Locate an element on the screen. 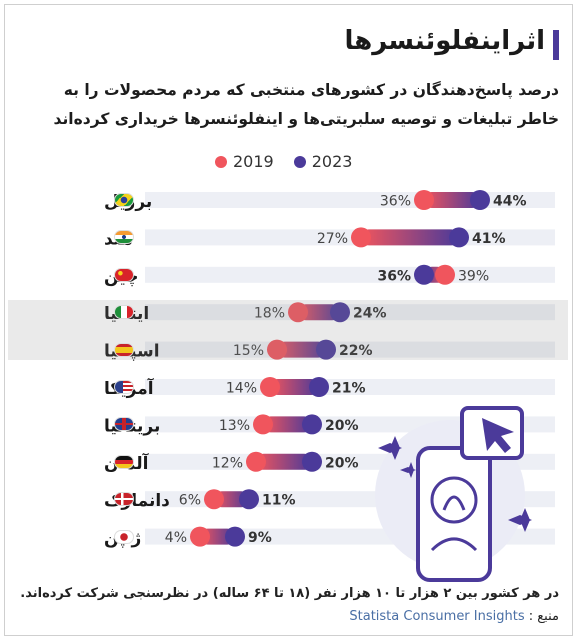 The width and height of the screenshot is (577, 640). brazil-flag-icon is located at coordinates (124, 200).